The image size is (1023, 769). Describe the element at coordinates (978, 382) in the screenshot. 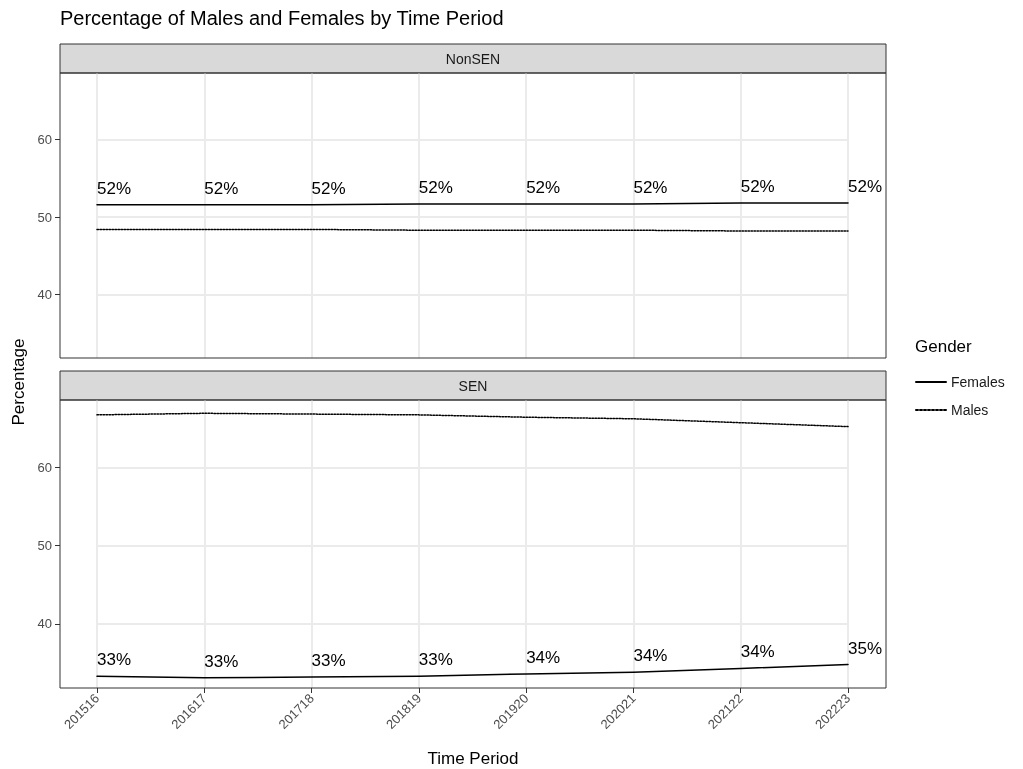

I see `legend-label: Females` at that location.